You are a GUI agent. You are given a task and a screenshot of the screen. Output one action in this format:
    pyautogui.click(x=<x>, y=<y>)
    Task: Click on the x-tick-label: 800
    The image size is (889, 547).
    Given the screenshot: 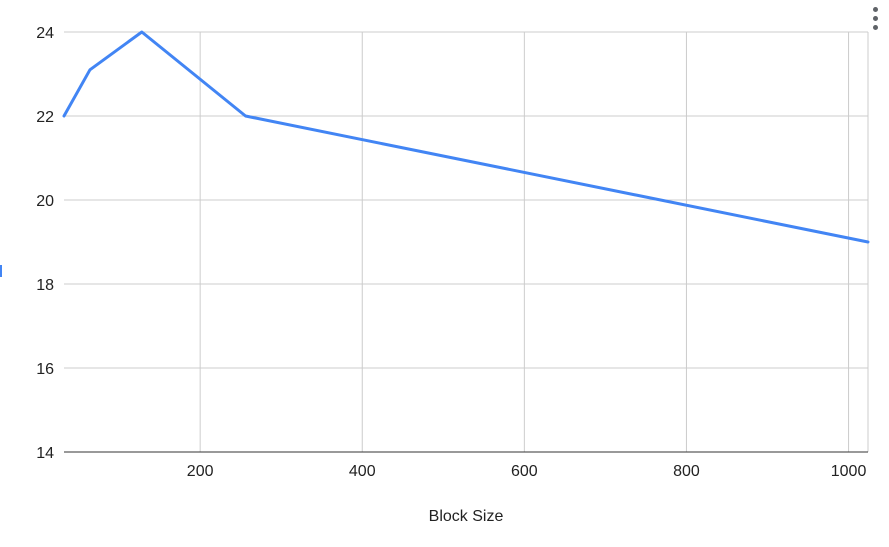 What is the action you would take?
    pyautogui.click(x=686, y=471)
    